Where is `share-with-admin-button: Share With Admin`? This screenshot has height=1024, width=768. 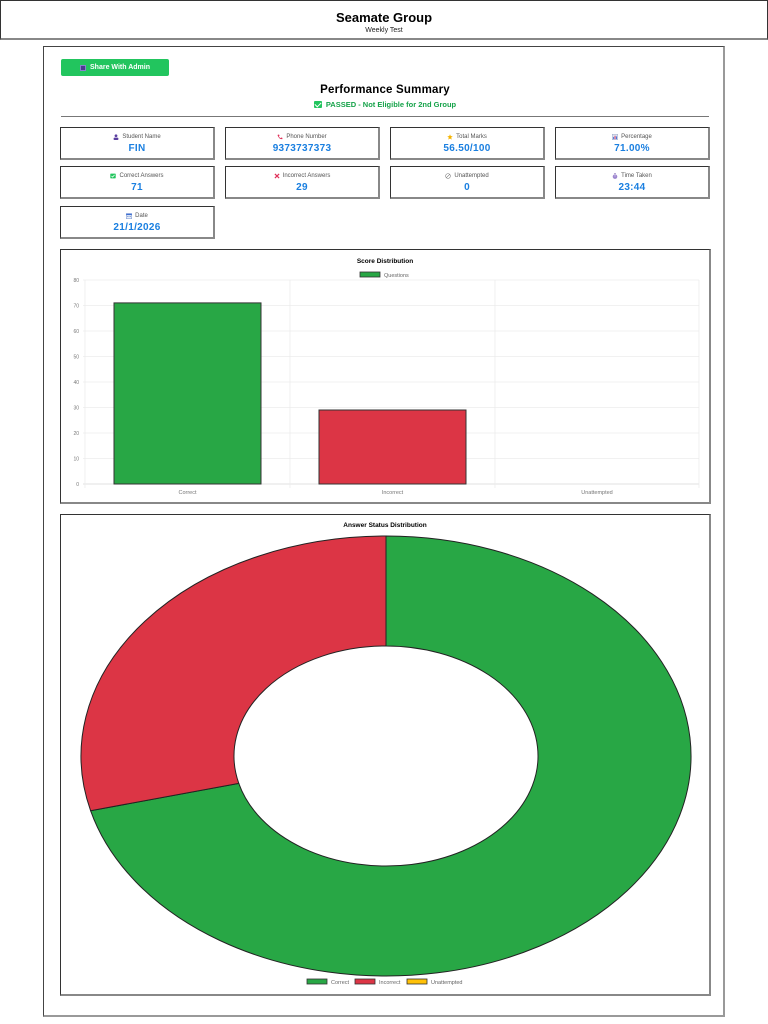
share-with-admin-button: Share With Admin is located at coordinates (115, 67).